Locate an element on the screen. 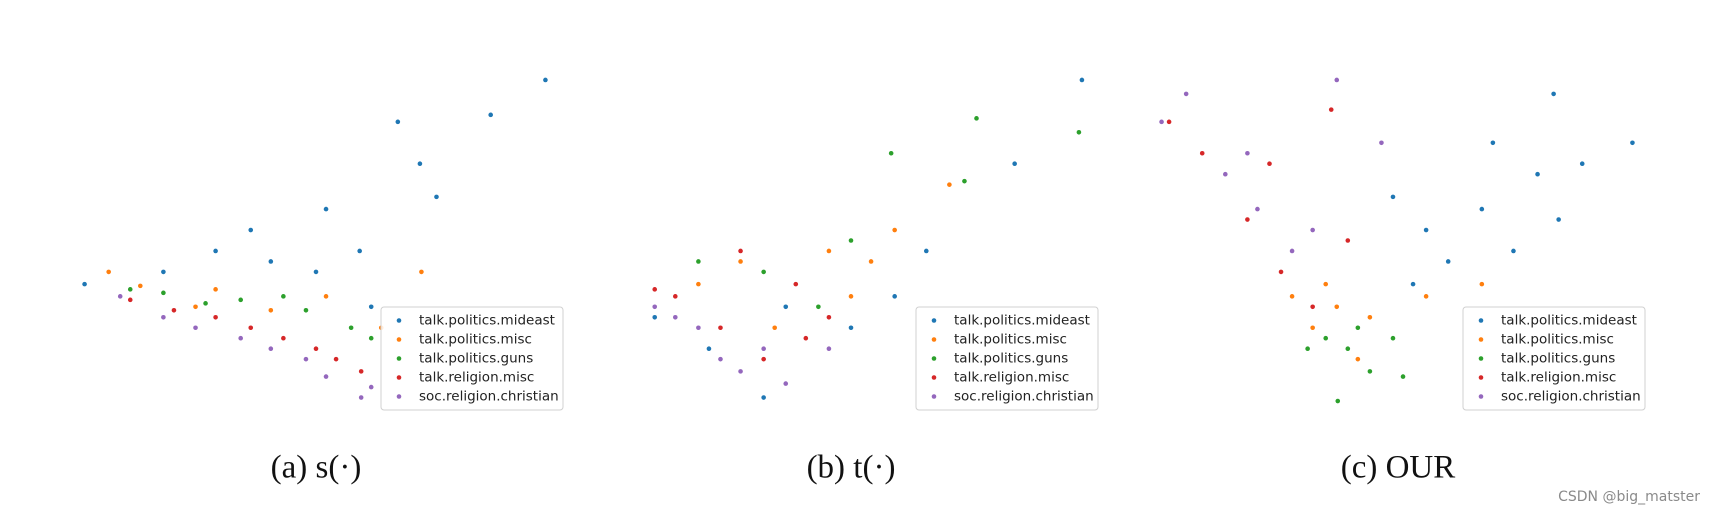 The height and width of the screenshot is (516, 1713). watermark: CSDN @big_matster is located at coordinates (1629, 497).